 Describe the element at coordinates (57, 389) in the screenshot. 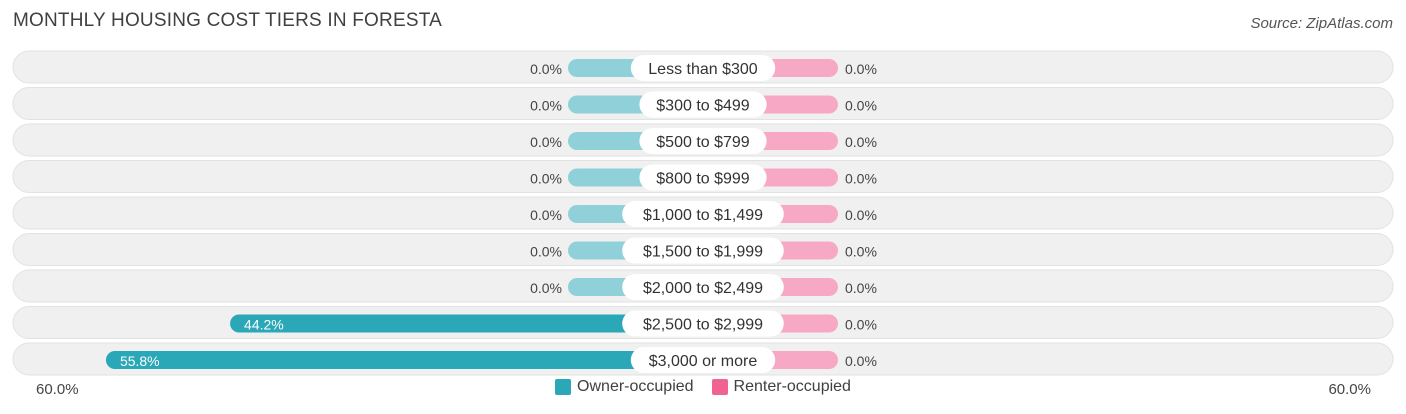

I see `axis-left-label: 60.0%` at that location.